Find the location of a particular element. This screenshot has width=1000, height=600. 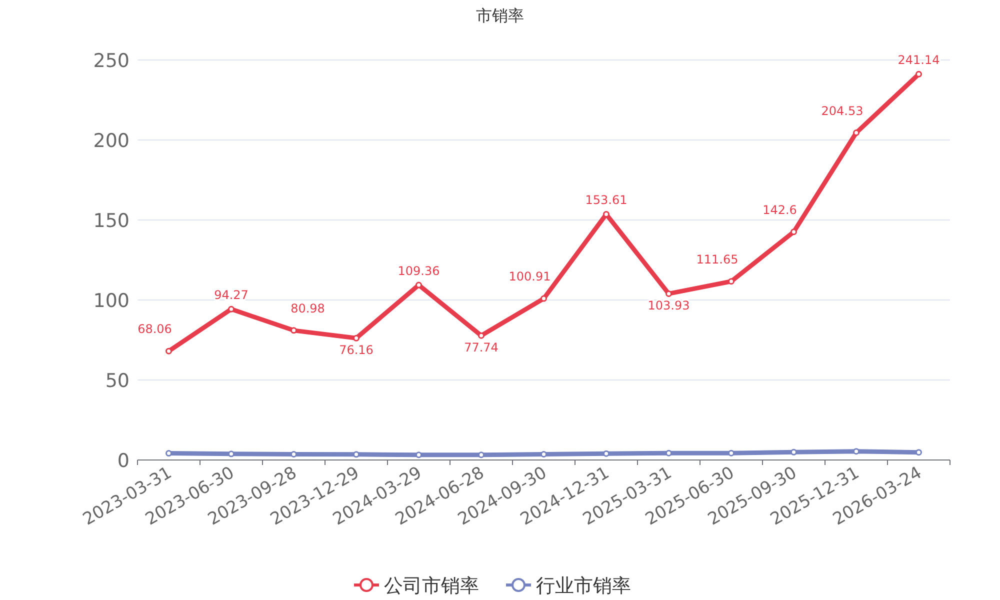

data-label: 241.14 is located at coordinates (919, 60).